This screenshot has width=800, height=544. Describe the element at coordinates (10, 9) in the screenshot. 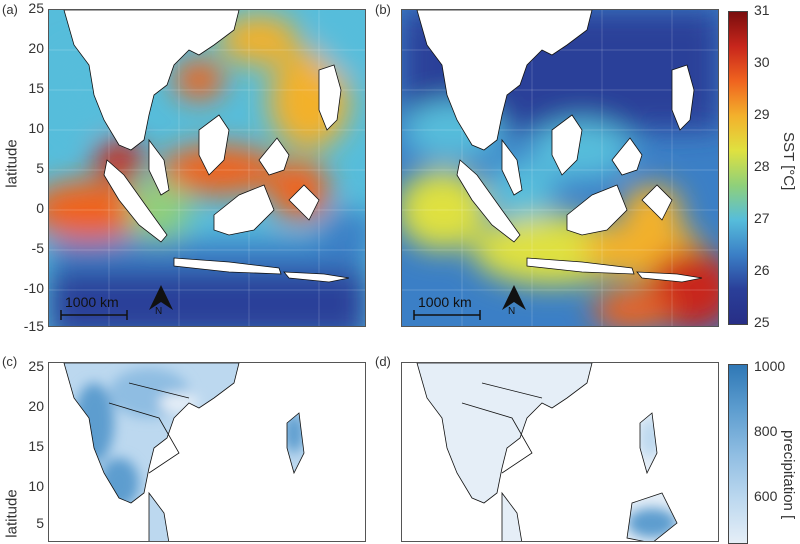

I see `panel-a-label: (a)` at that location.